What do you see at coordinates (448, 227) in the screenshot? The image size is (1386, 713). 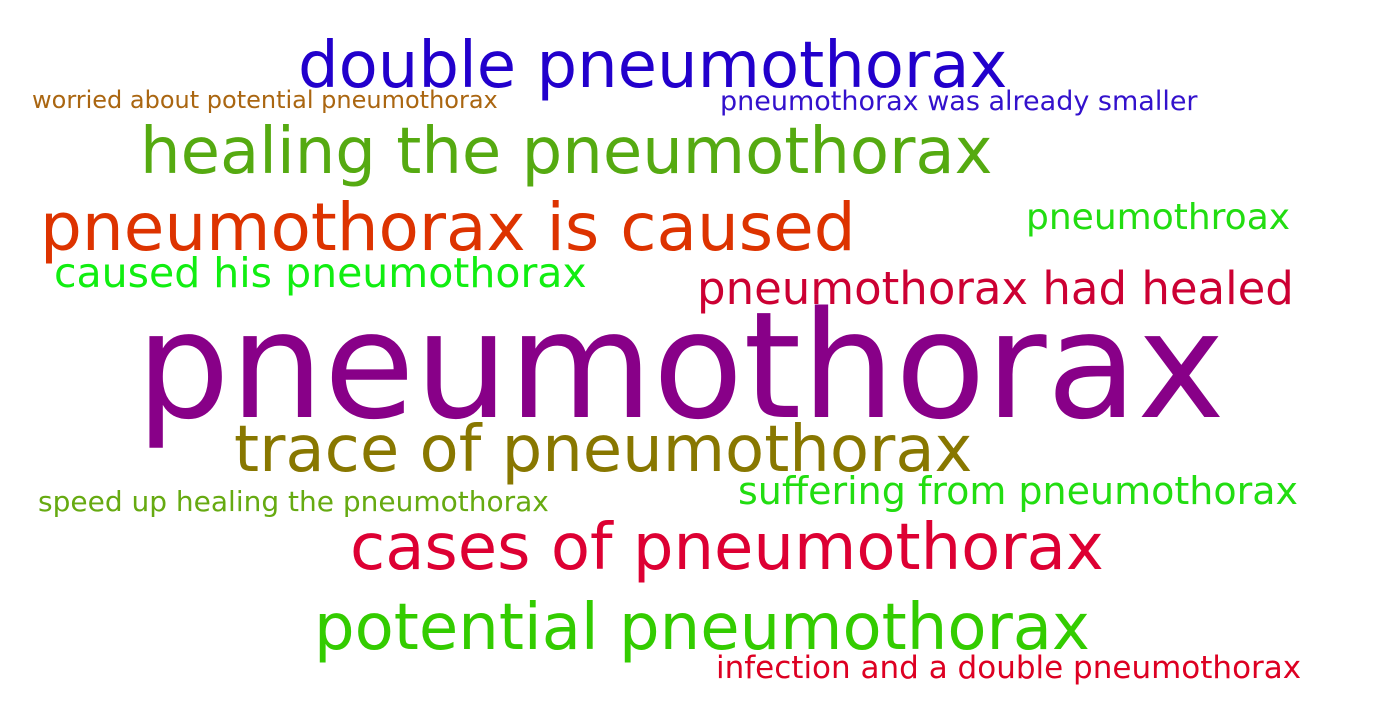 I see `word-pneumothorax-is-caused: pneumothorax is caused` at bounding box center [448, 227].